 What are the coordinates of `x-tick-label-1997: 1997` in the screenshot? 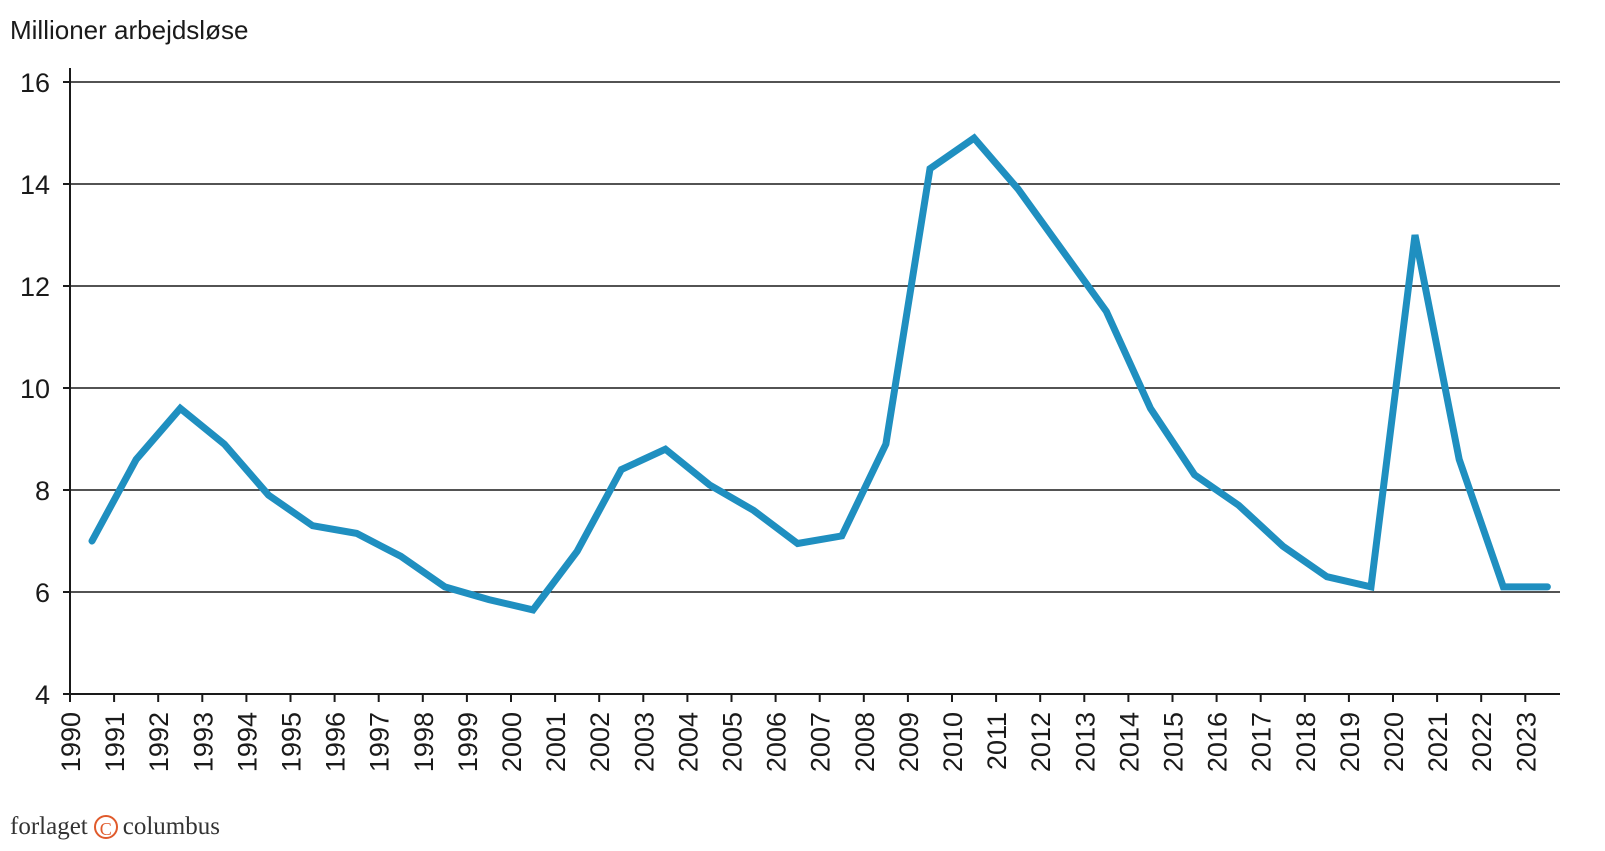 It's located at (380, 742).